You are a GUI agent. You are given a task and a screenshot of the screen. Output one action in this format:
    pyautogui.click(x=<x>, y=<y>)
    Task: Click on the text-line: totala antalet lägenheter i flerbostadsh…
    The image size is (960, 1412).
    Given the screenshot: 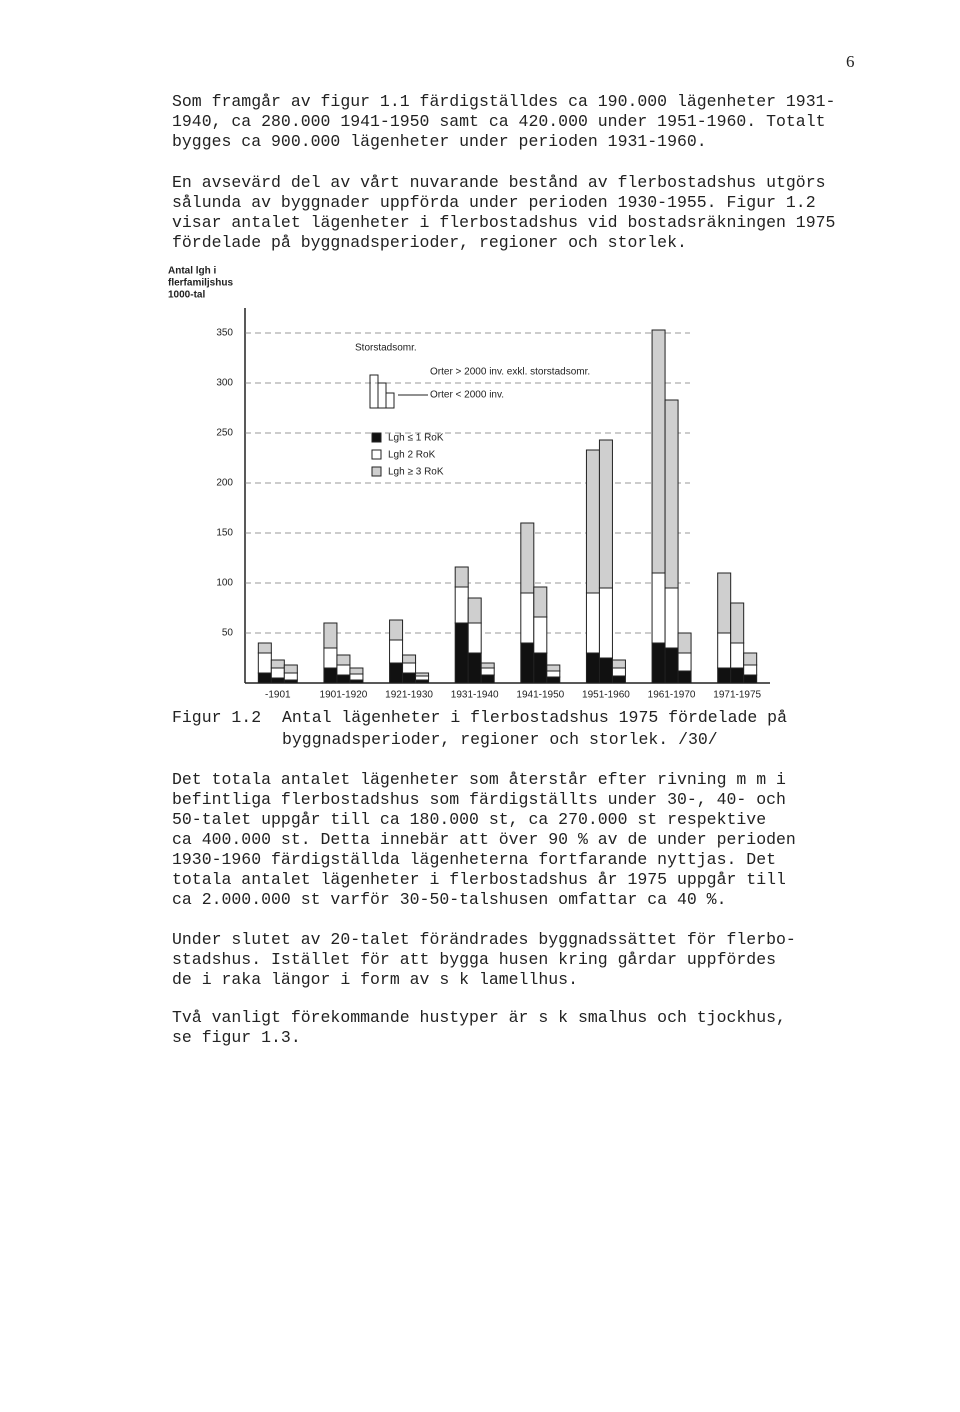 What is the action you would take?
    pyautogui.click(x=479, y=879)
    